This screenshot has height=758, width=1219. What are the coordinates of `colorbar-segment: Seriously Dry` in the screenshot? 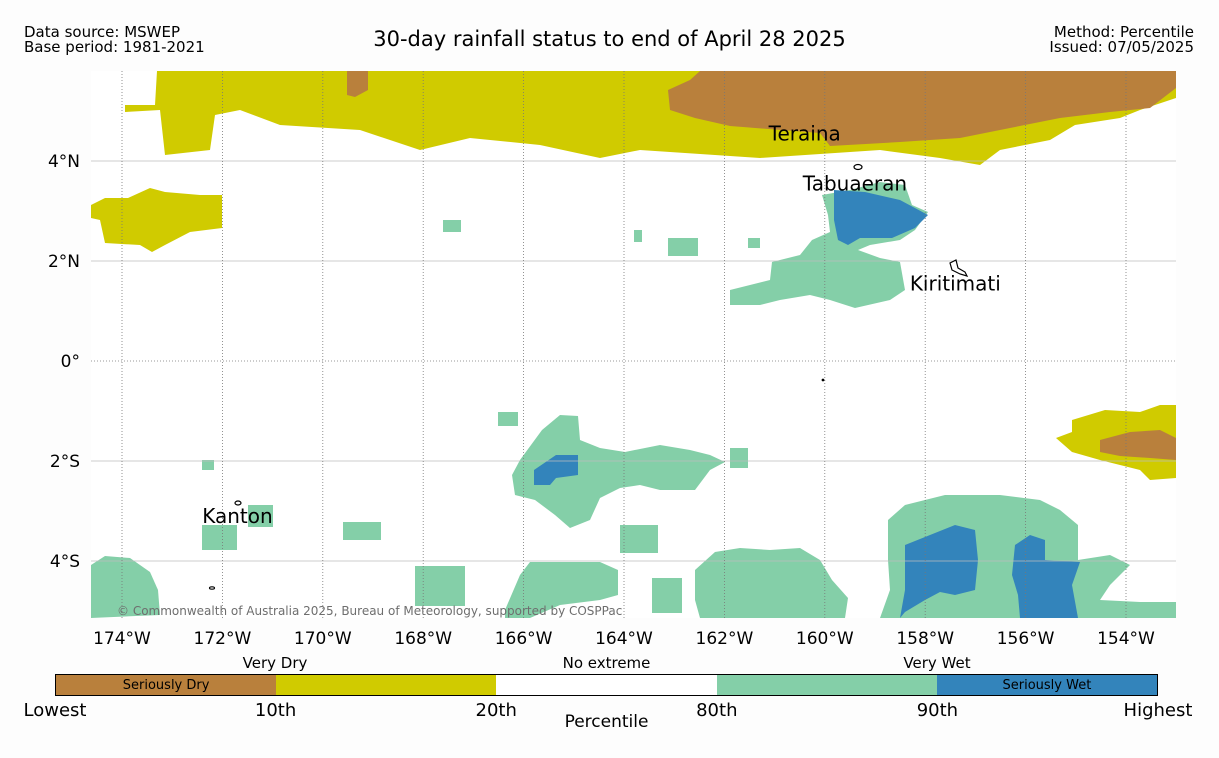 It's located at (166, 685).